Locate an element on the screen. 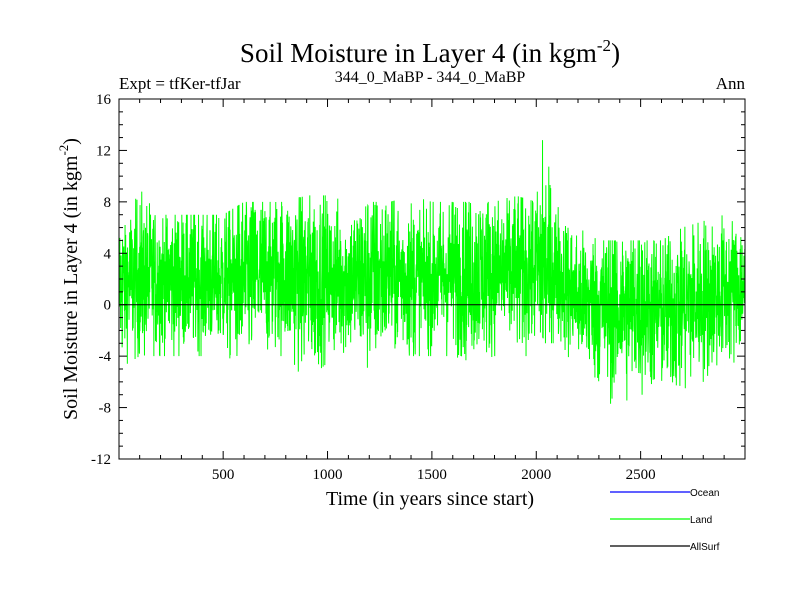 Image resolution: width=800 pixels, height=600 pixels. y-tick-label: 16 is located at coordinates (104, 100).